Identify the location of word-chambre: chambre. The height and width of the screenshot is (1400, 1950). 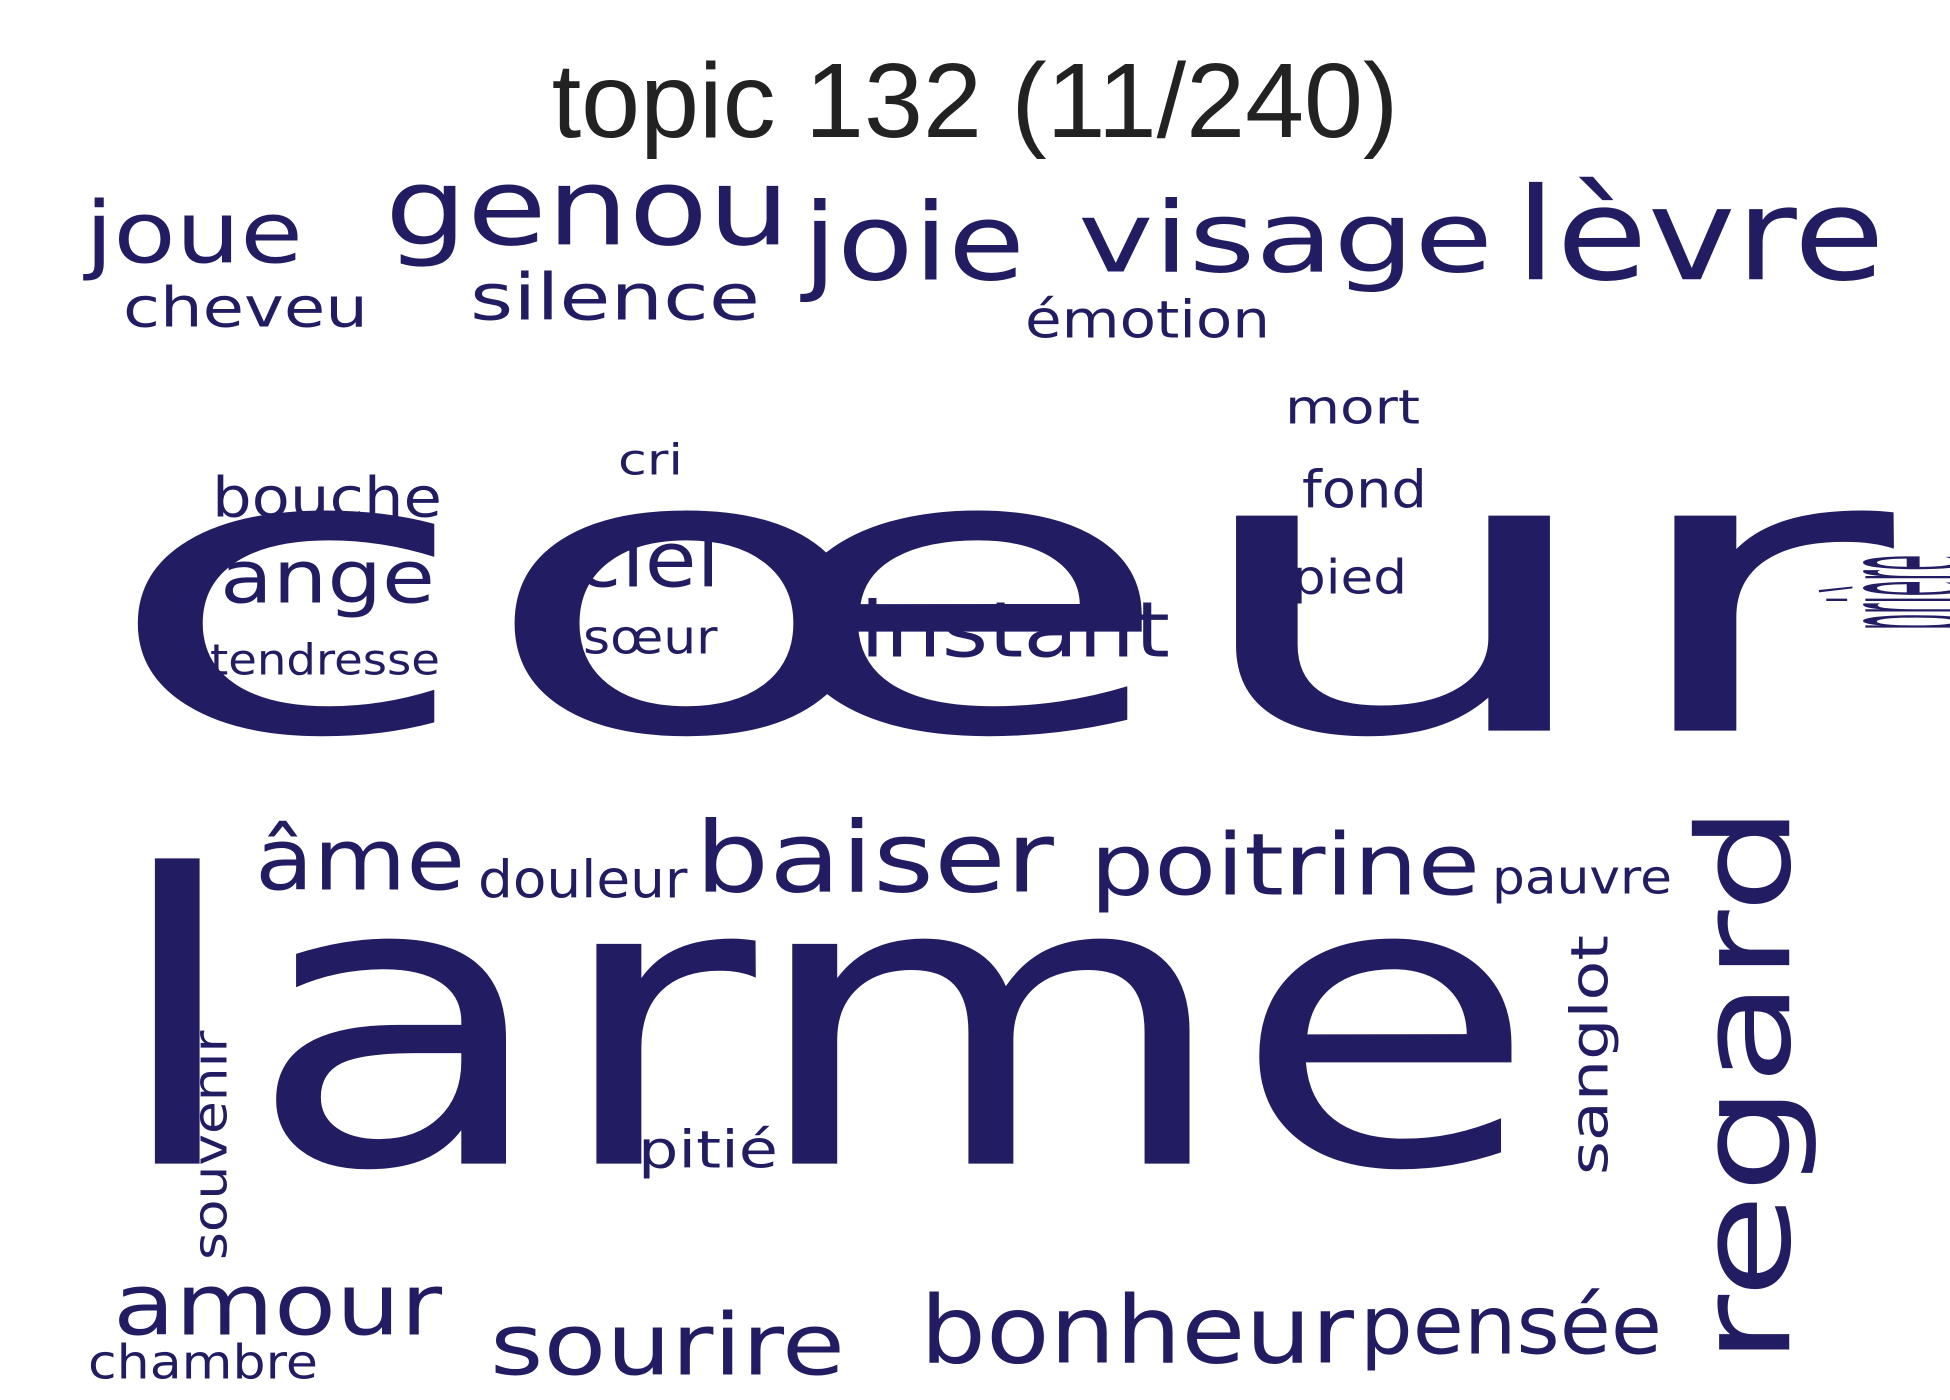
(203, 1362).